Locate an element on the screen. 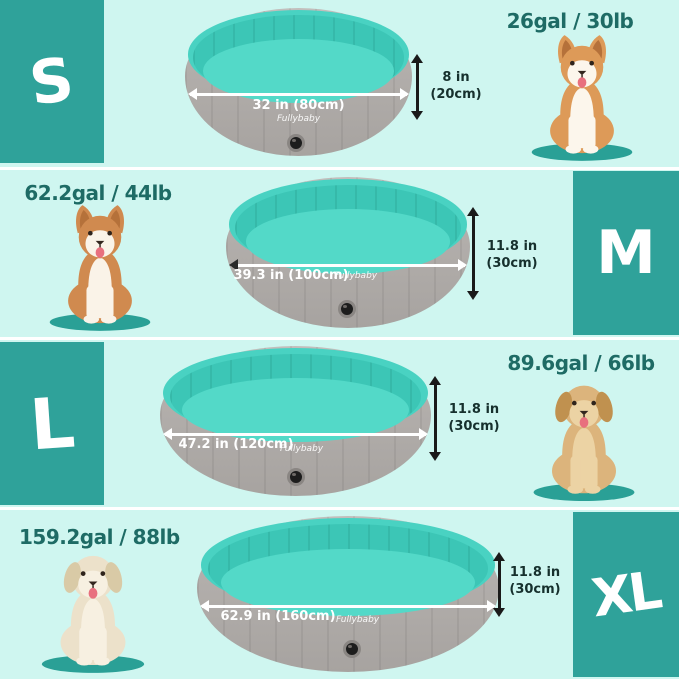  diameter-label: 39.3 in (100cm) is located at coordinates (291, 275).